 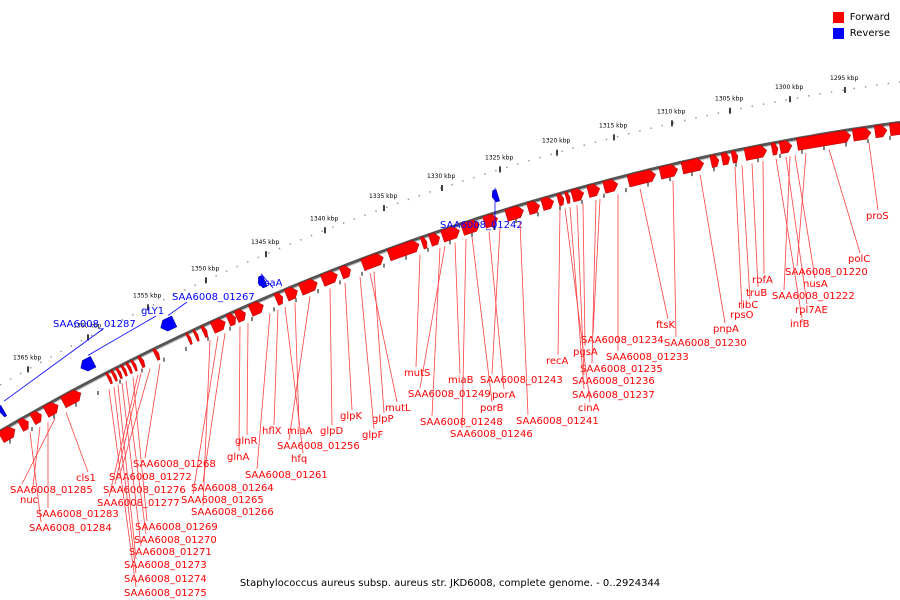 I want to click on scale-tick-label: 1315 kbp, so click(x=613, y=125).